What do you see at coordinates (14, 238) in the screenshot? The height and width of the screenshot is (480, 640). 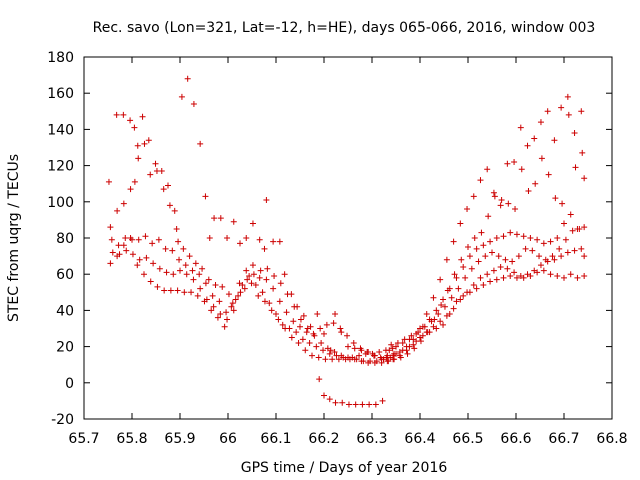 I see `y-axis-title: STEC from uqrg / TECUs` at bounding box center [14, 238].